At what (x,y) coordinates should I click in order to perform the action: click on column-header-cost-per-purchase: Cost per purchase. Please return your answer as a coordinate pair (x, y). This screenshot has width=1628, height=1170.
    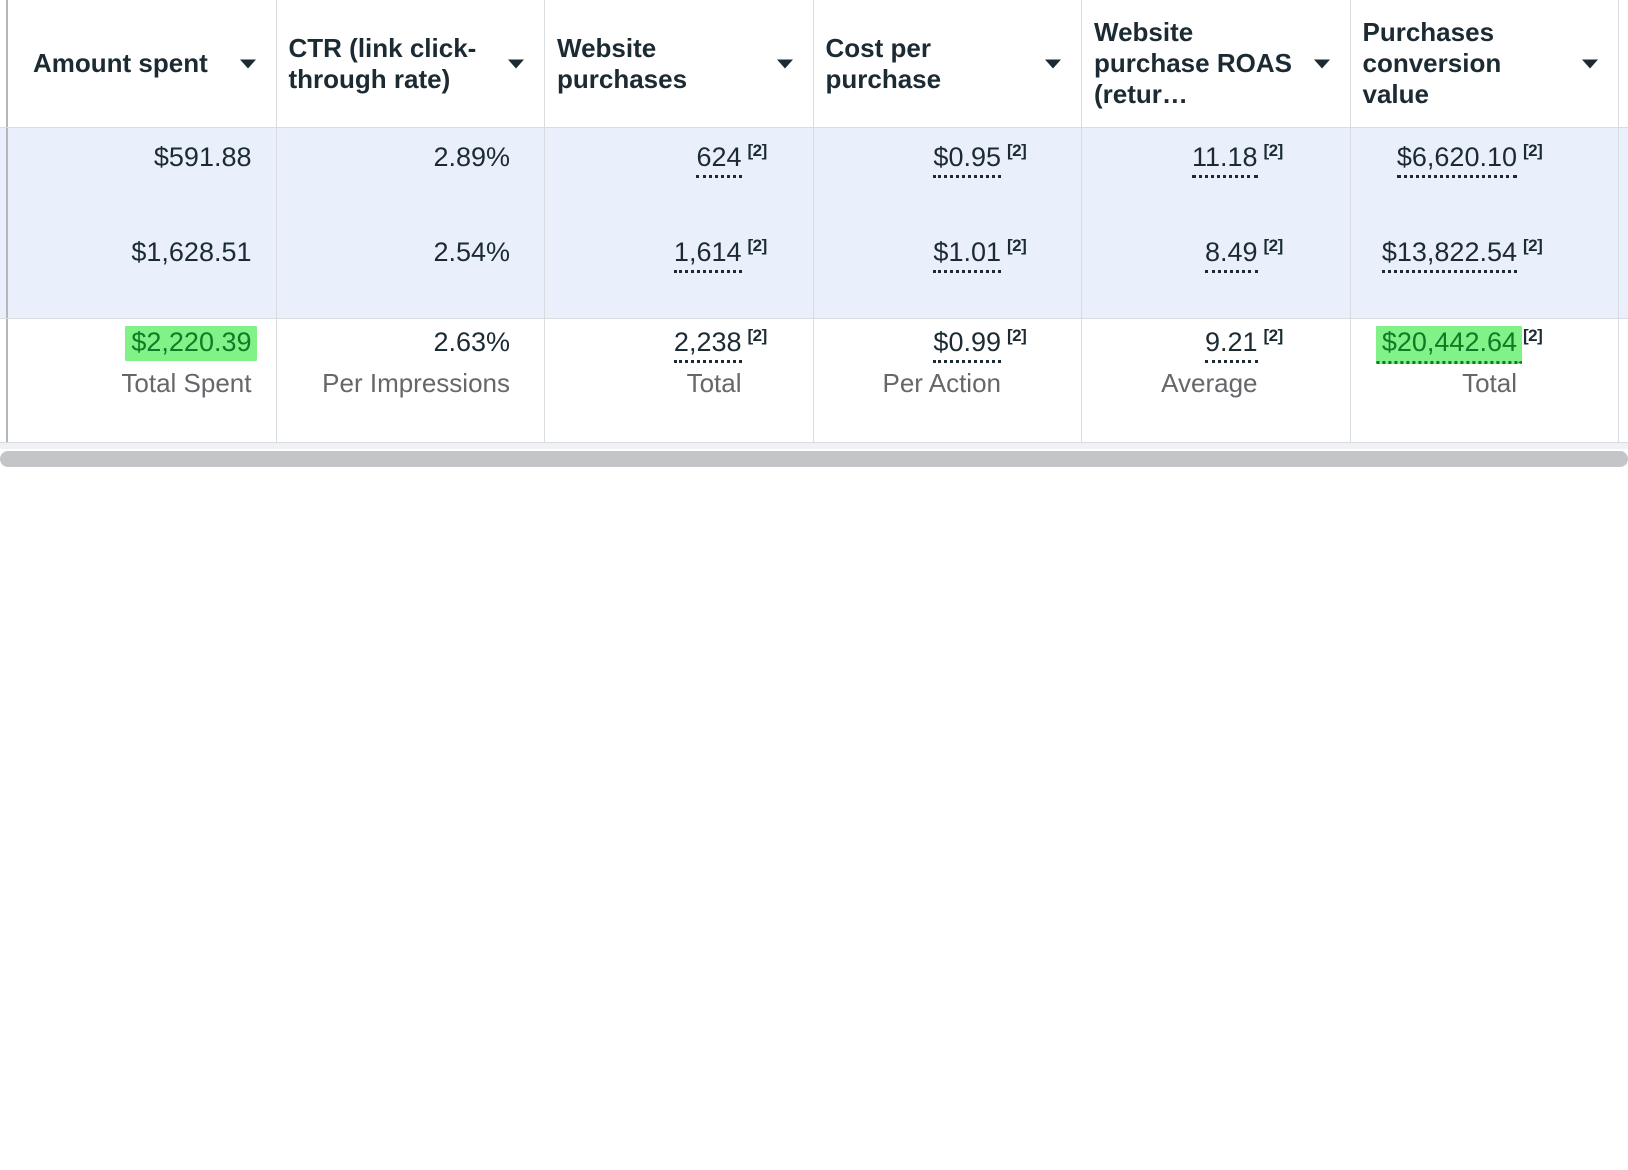
    Looking at the image, I should click on (948, 63).